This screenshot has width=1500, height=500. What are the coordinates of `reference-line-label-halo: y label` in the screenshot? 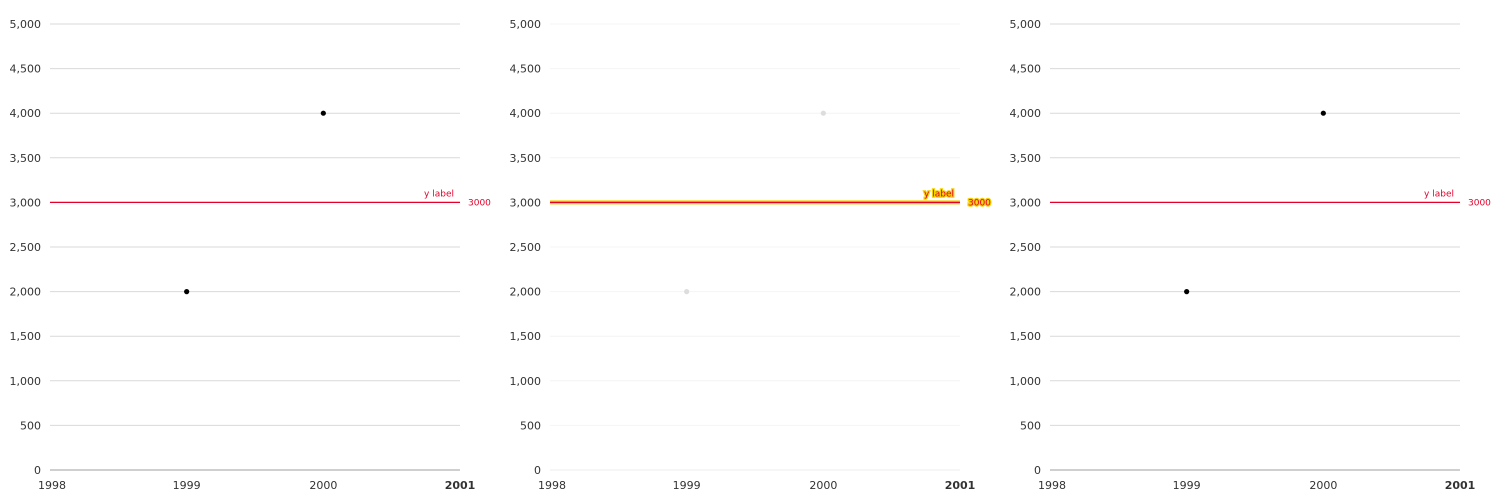 It's located at (939, 194).